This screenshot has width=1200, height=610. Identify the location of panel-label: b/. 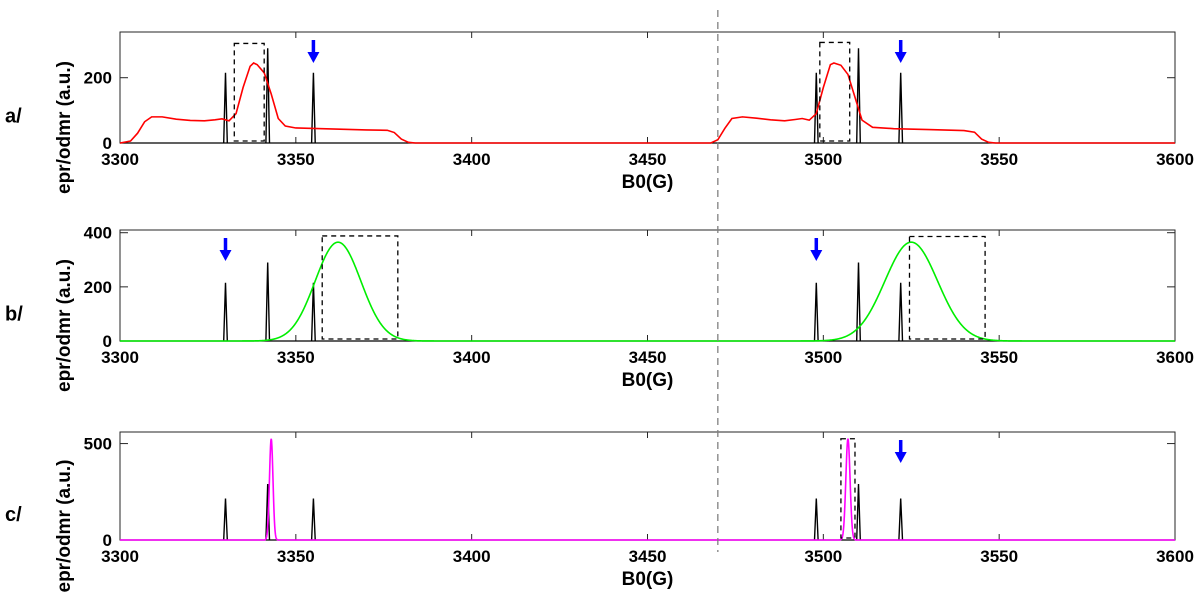
(14, 315).